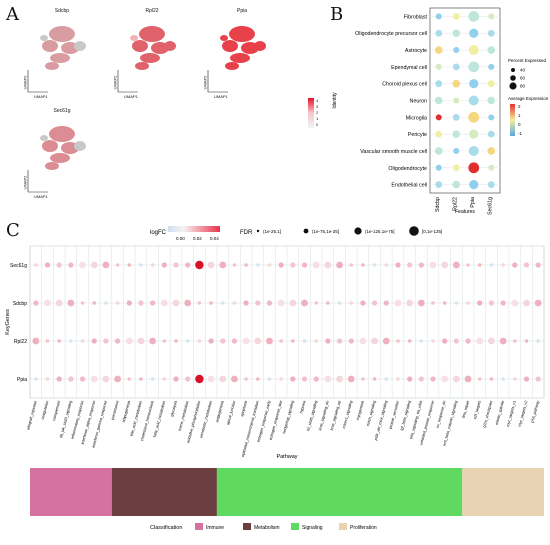 The height and width of the screenshot is (545, 550). I want to click on pathway-label: apoptosis, so click(244, 408).